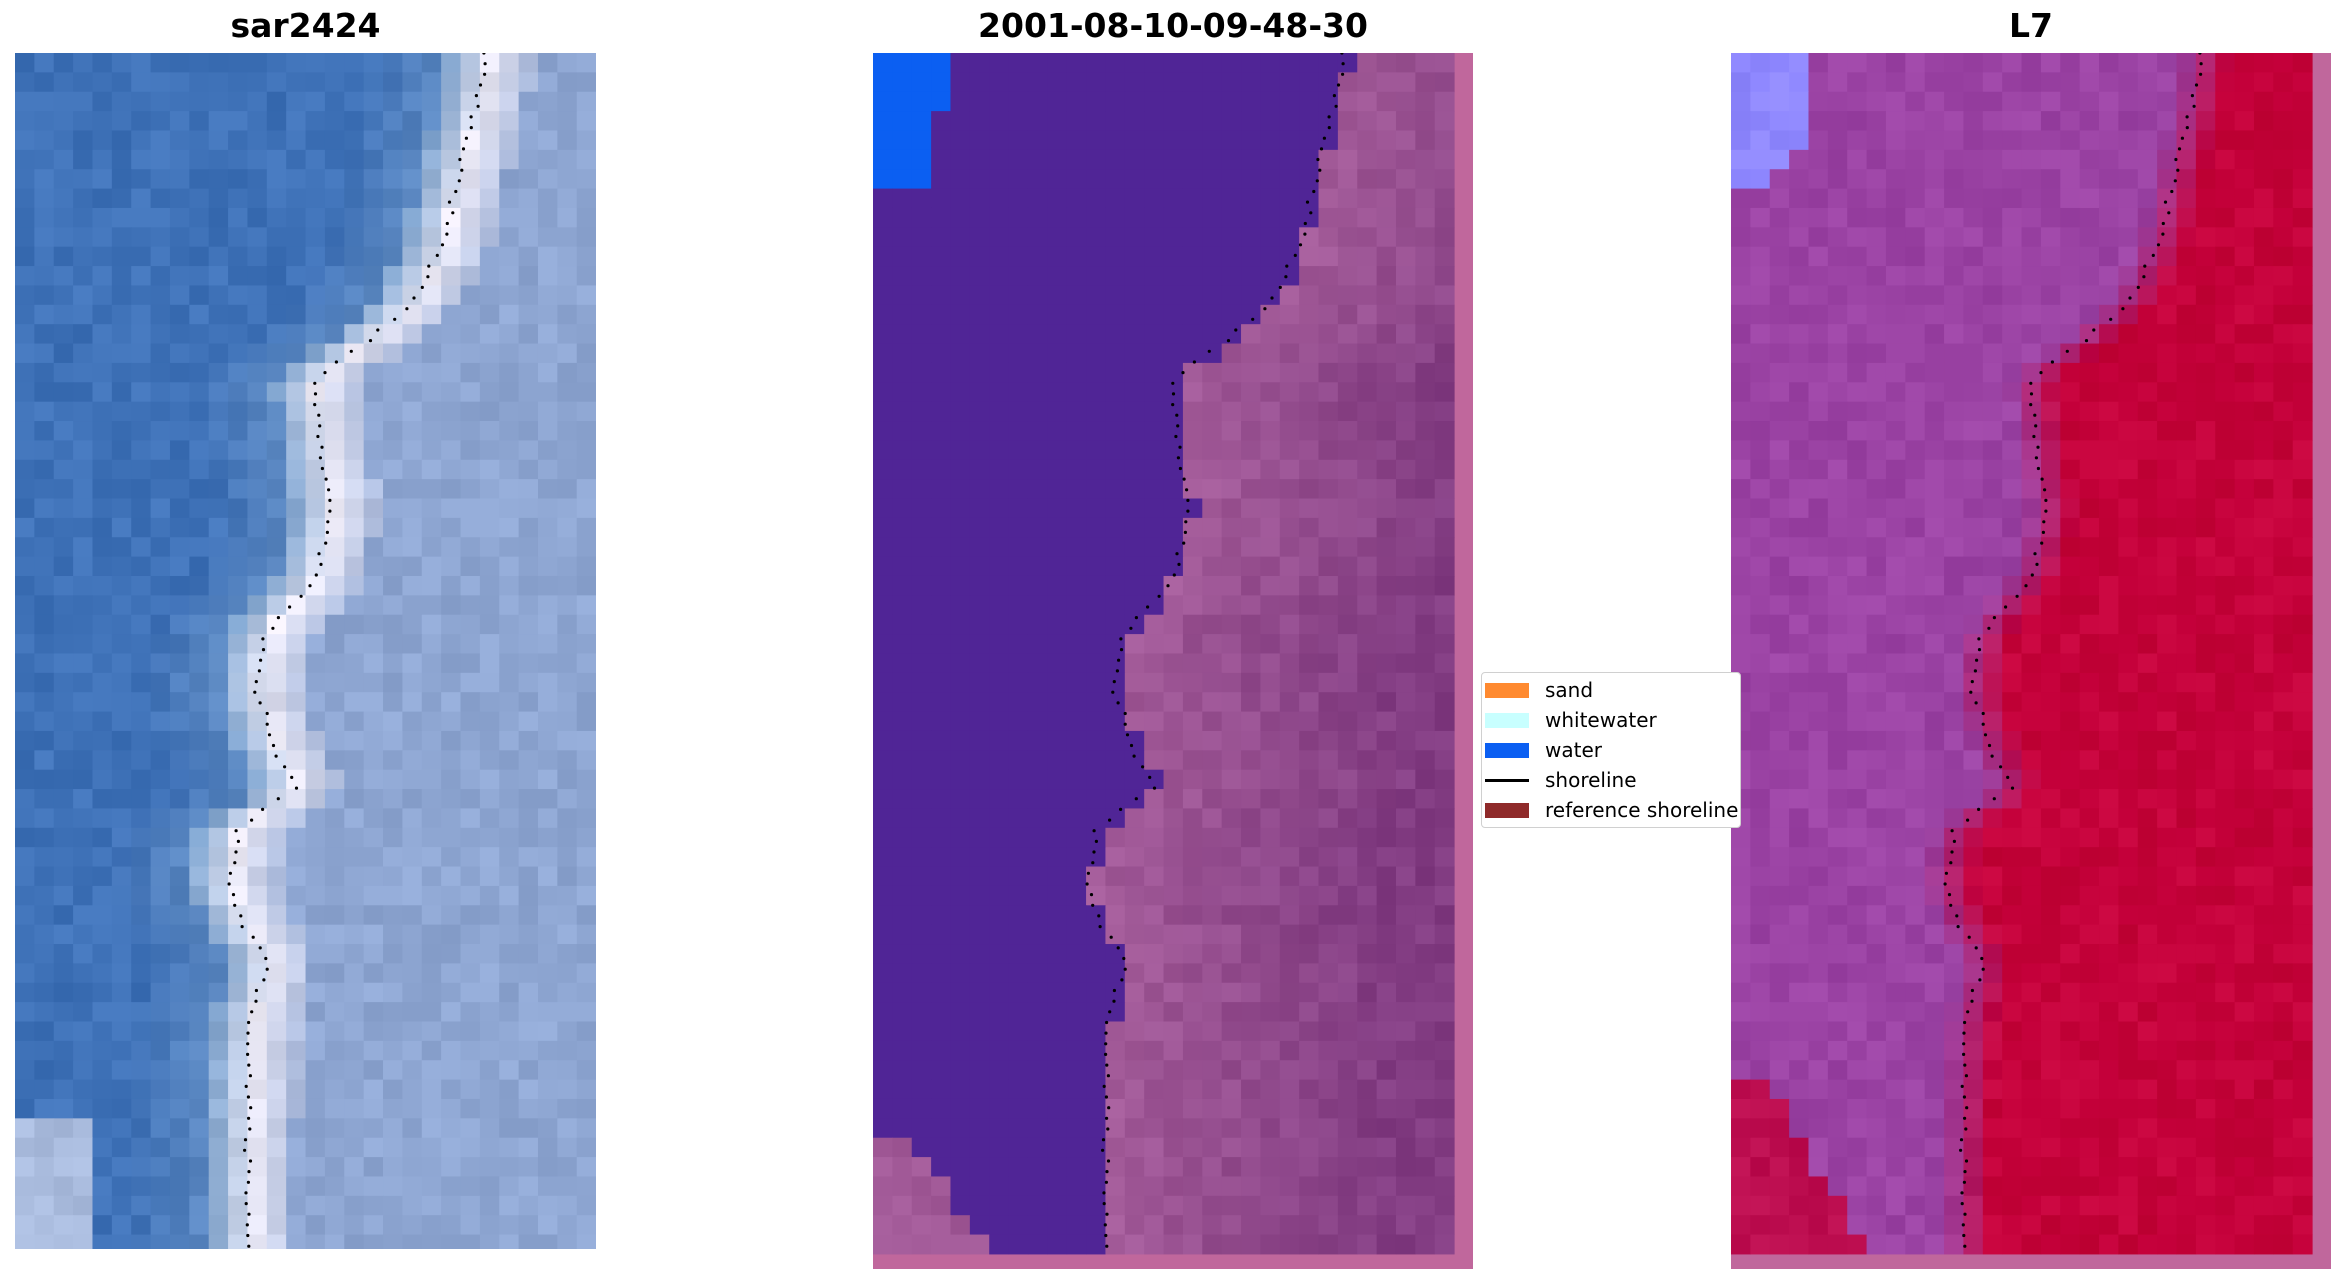  What do you see at coordinates (1610, 810) in the screenshot?
I see `legend-item-reference-shoreline: reference shoreline` at bounding box center [1610, 810].